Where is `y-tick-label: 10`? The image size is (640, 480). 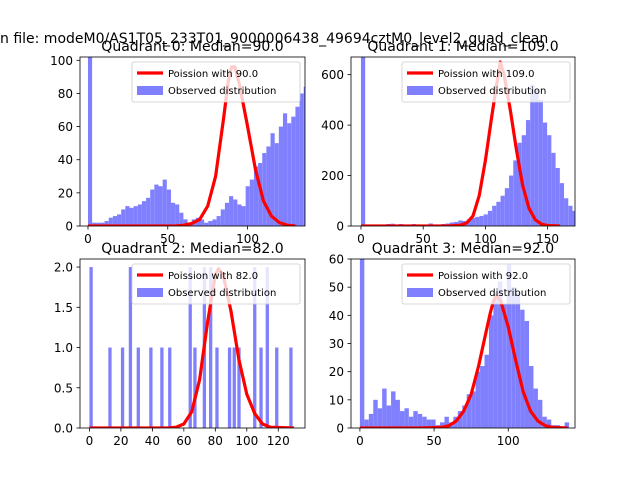
y-tick-label: 10 is located at coordinates (336, 400).